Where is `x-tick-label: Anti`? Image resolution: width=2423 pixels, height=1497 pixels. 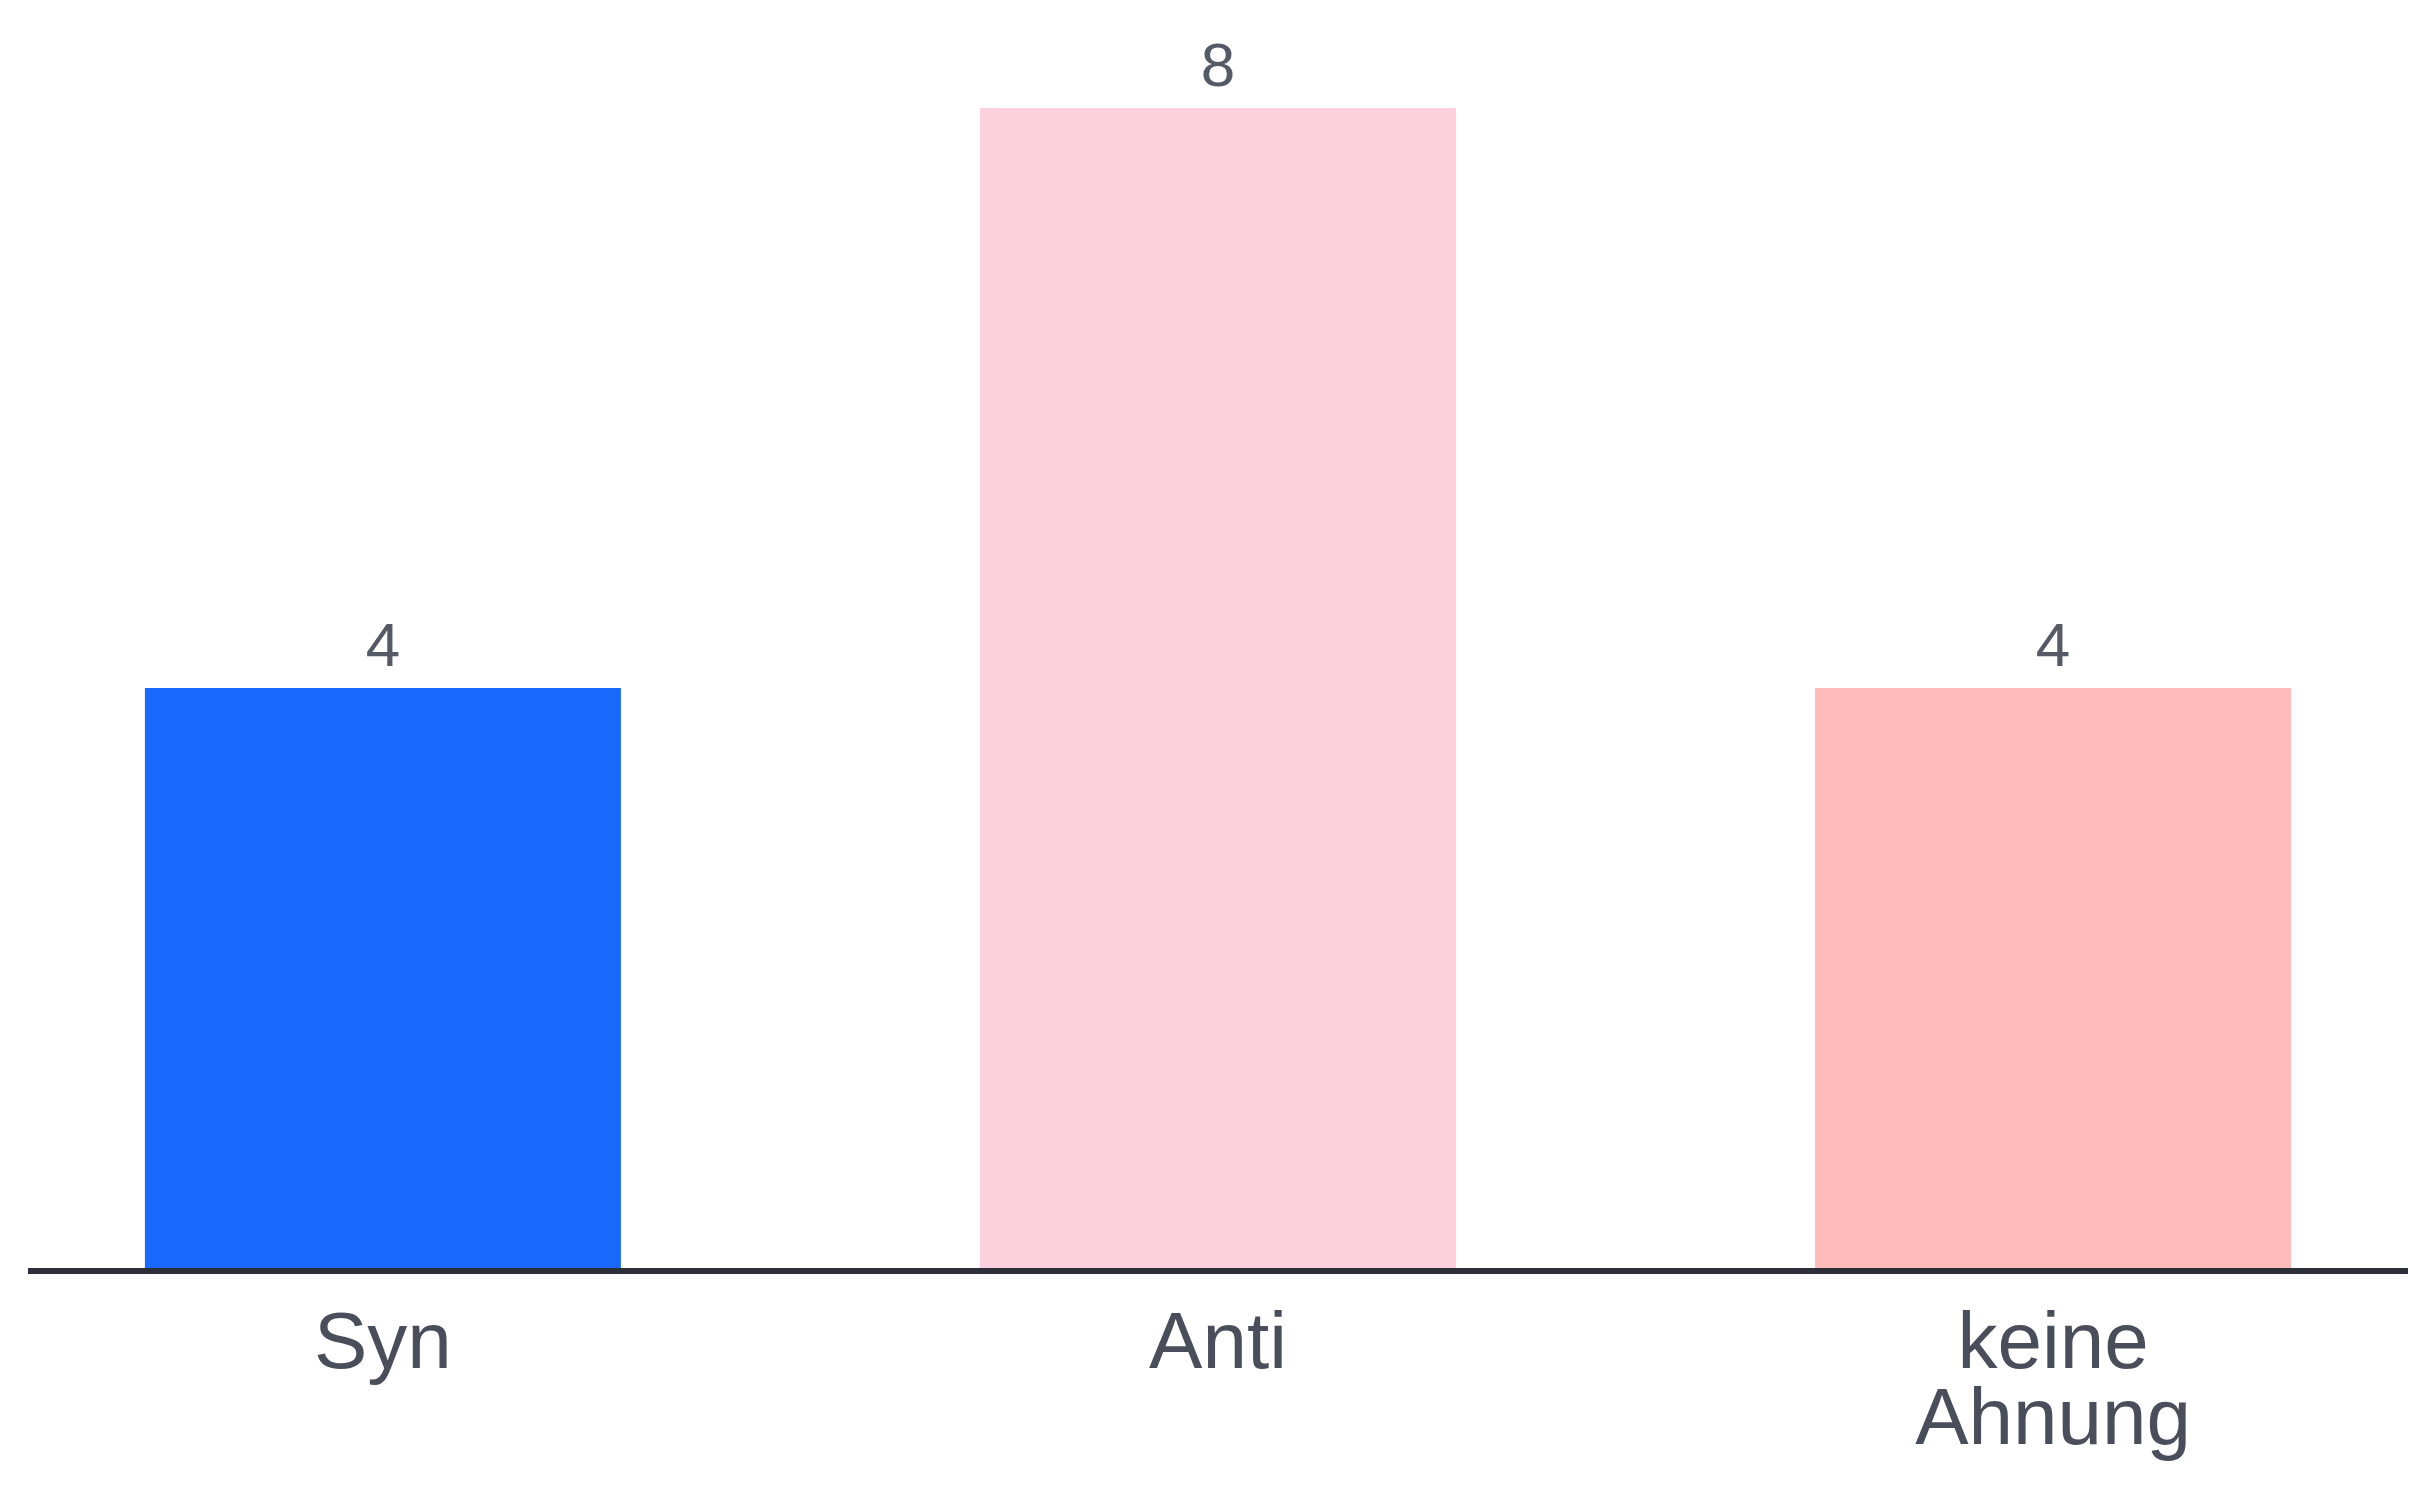 x-tick-label: Anti is located at coordinates (1218, 1340).